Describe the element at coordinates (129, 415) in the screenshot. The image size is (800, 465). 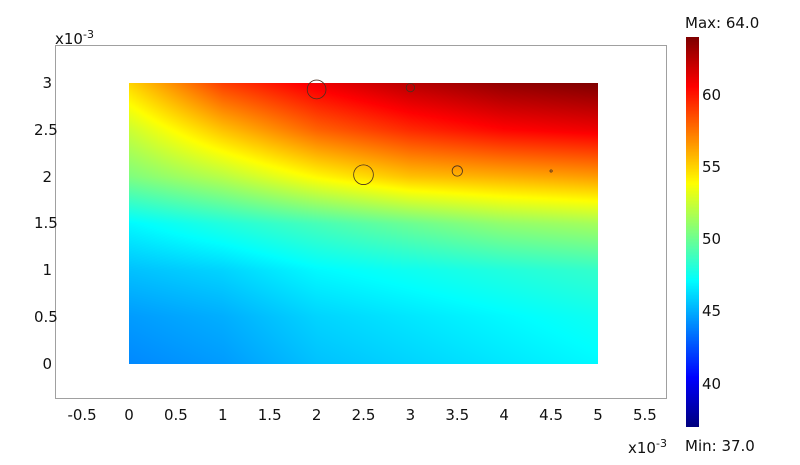
I see `x-tick-label: 0` at that location.